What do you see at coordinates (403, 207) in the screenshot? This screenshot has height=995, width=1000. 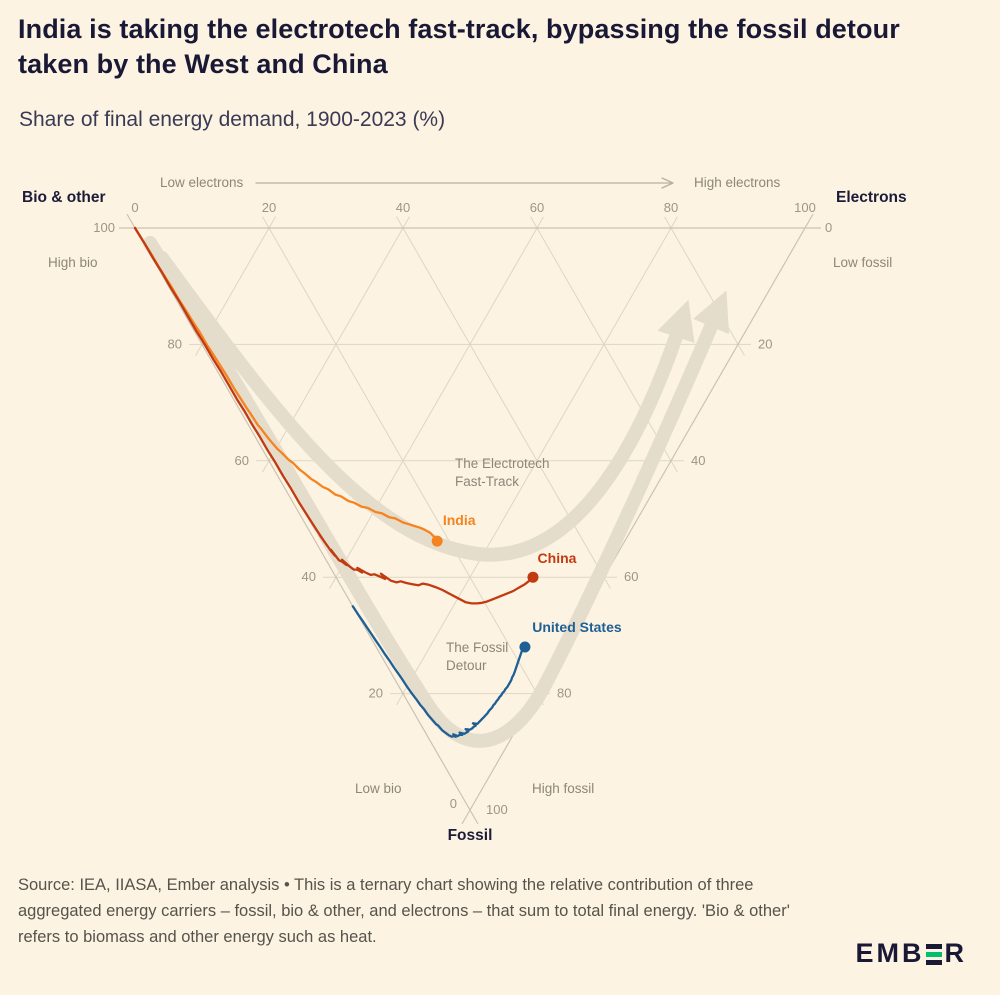 I see `tick-label-electrons: 40` at bounding box center [403, 207].